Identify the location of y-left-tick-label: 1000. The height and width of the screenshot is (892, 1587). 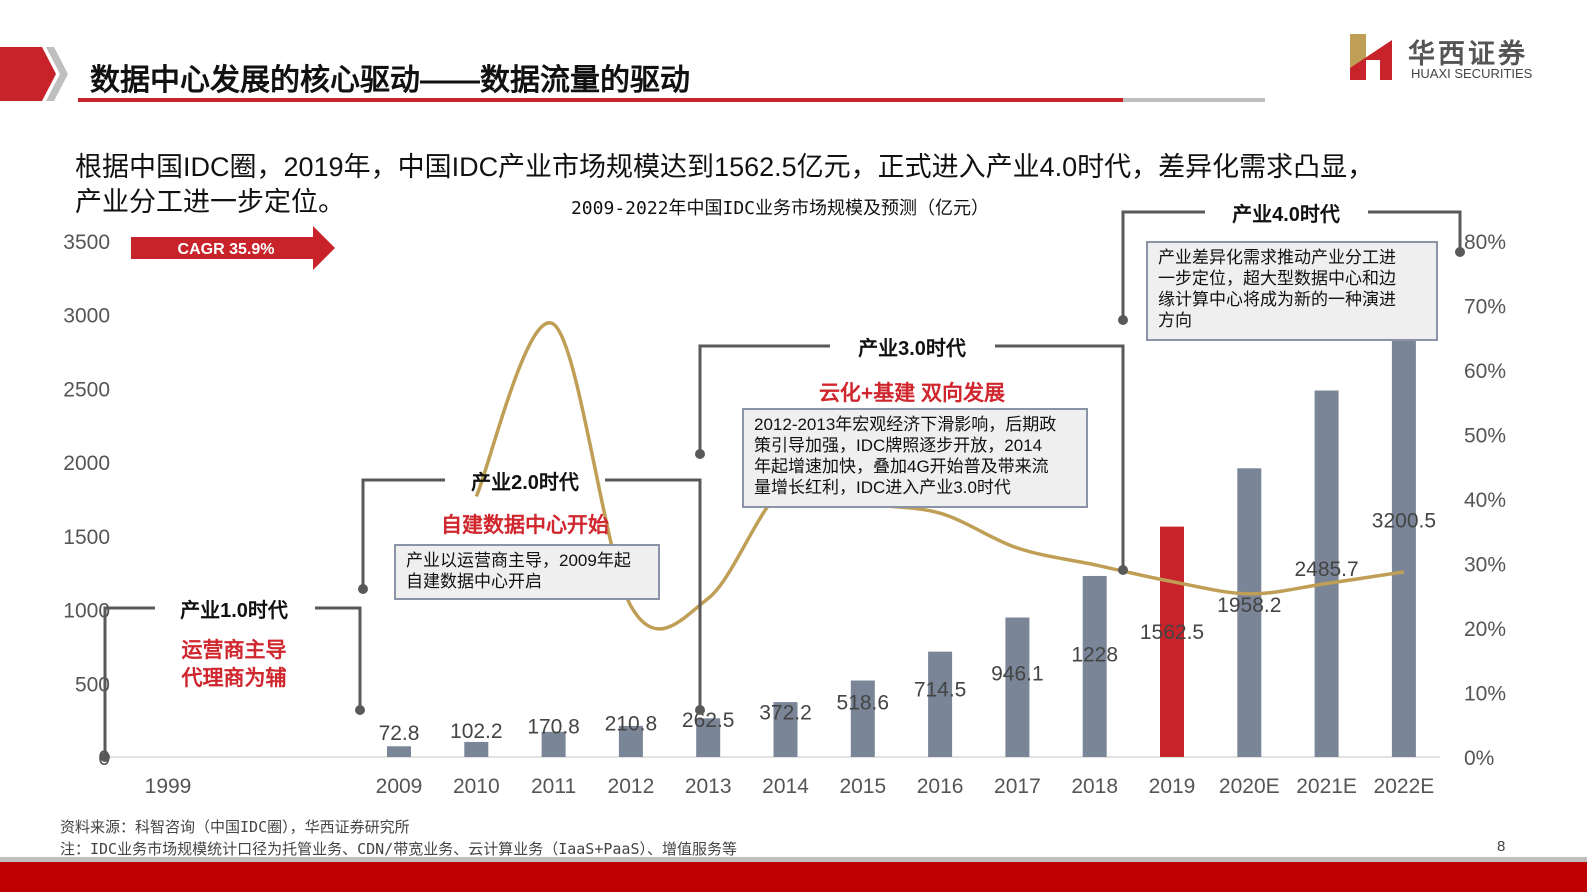
(86, 611).